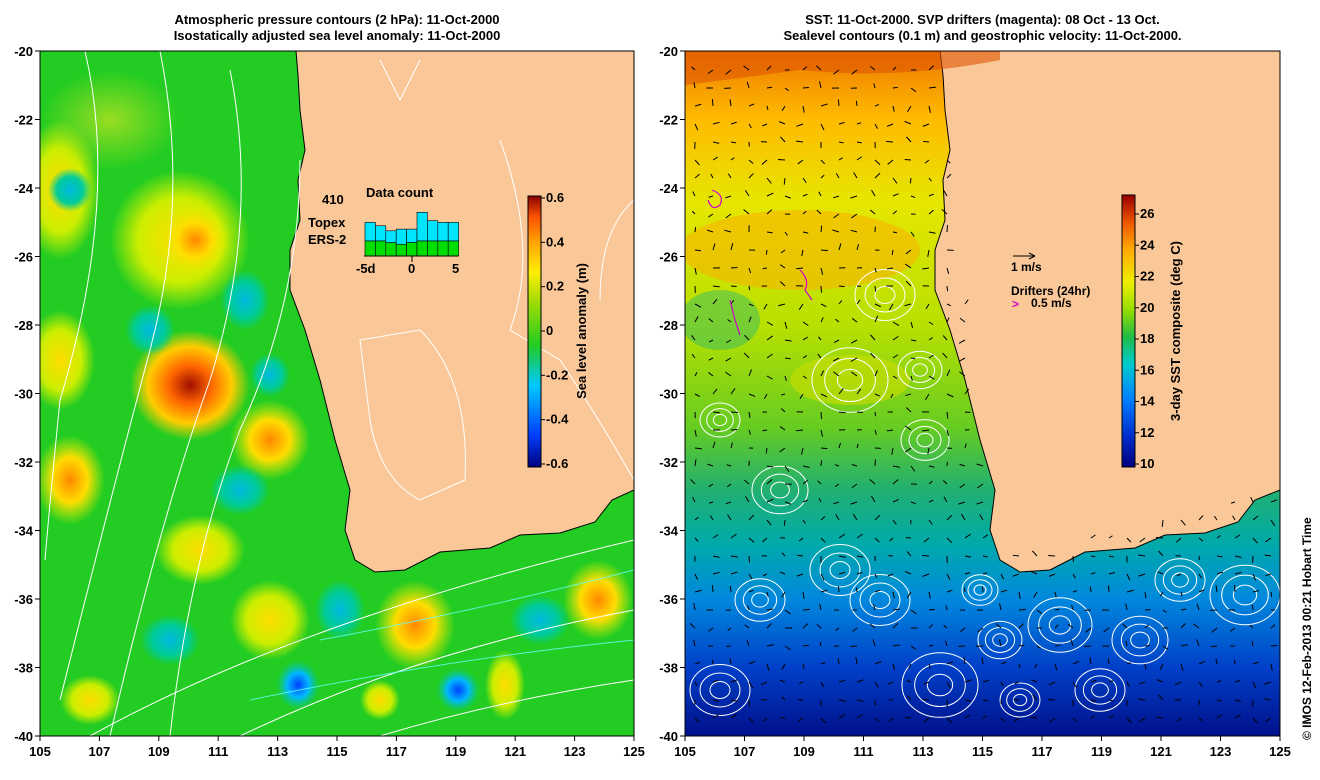 The height and width of the screenshot is (780, 1320). Describe the element at coordinates (1307, 628) in the screenshot. I see `credit-text: © IMOS 12-Feb-2013 00:21 Hobart Time` at that location.